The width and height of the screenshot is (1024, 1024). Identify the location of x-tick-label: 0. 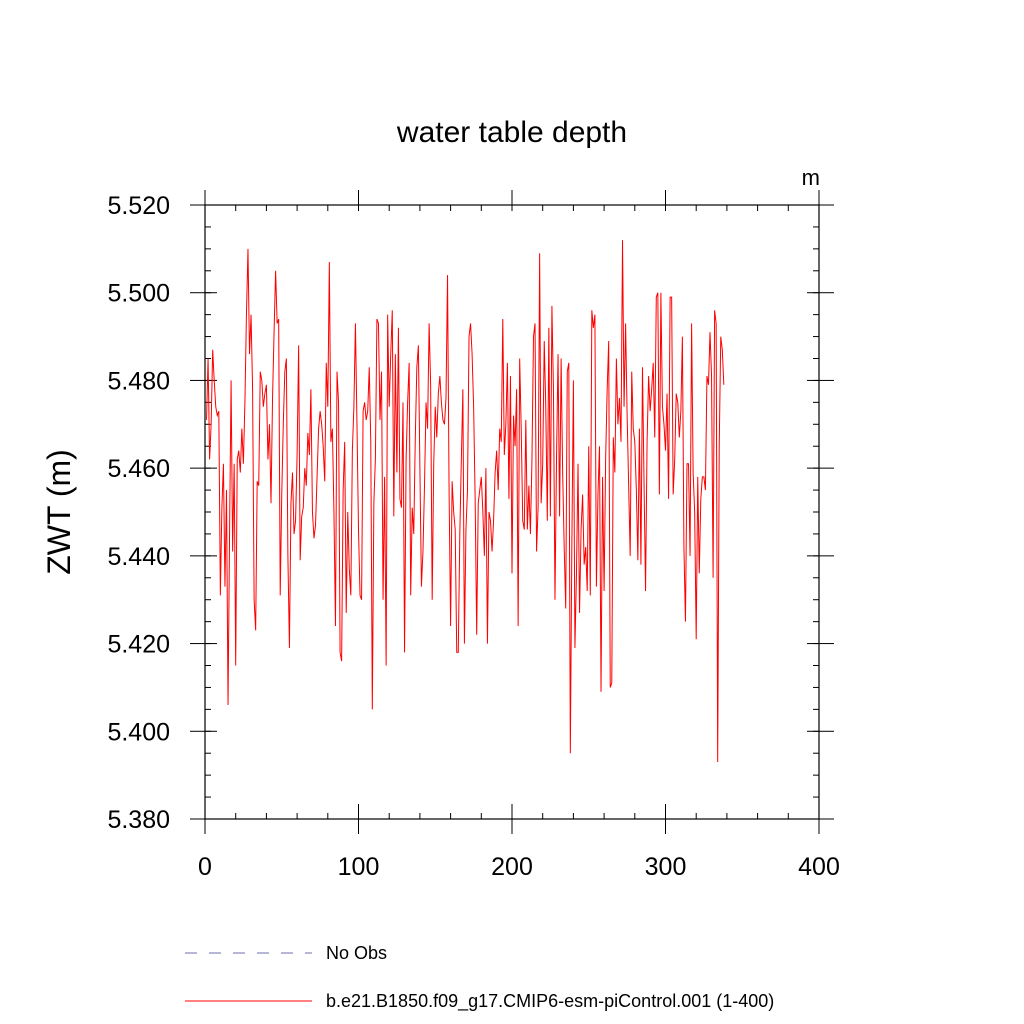
(205, 867).